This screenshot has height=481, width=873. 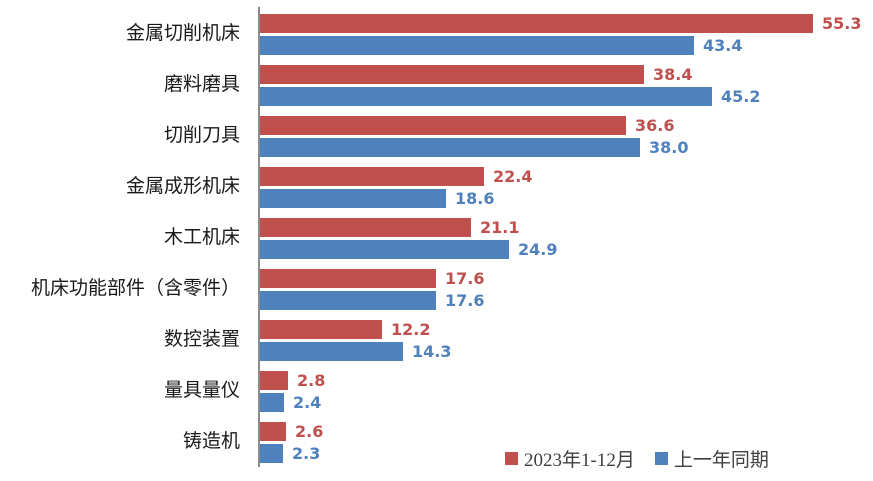 I want to click on value-label-2023: 2.6, so click(x=309, y=431).